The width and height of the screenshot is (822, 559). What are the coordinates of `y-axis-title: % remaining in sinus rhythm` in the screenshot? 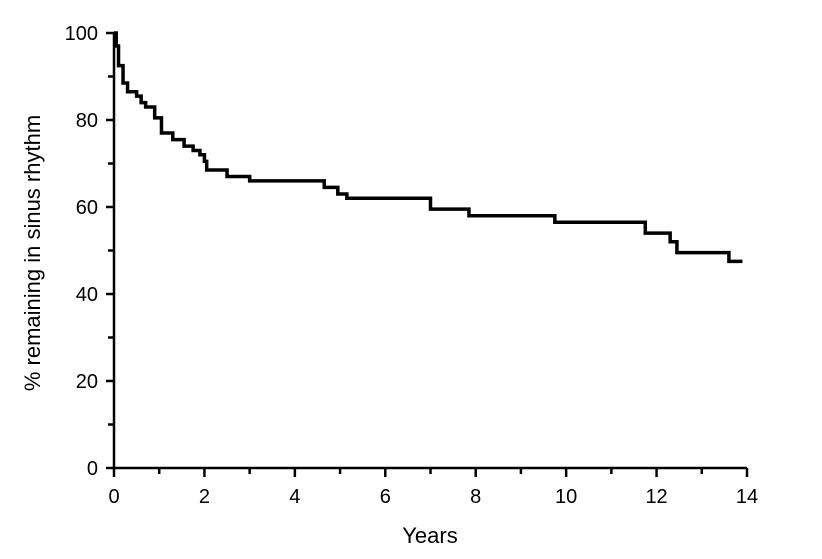 It's located at (32, 253).